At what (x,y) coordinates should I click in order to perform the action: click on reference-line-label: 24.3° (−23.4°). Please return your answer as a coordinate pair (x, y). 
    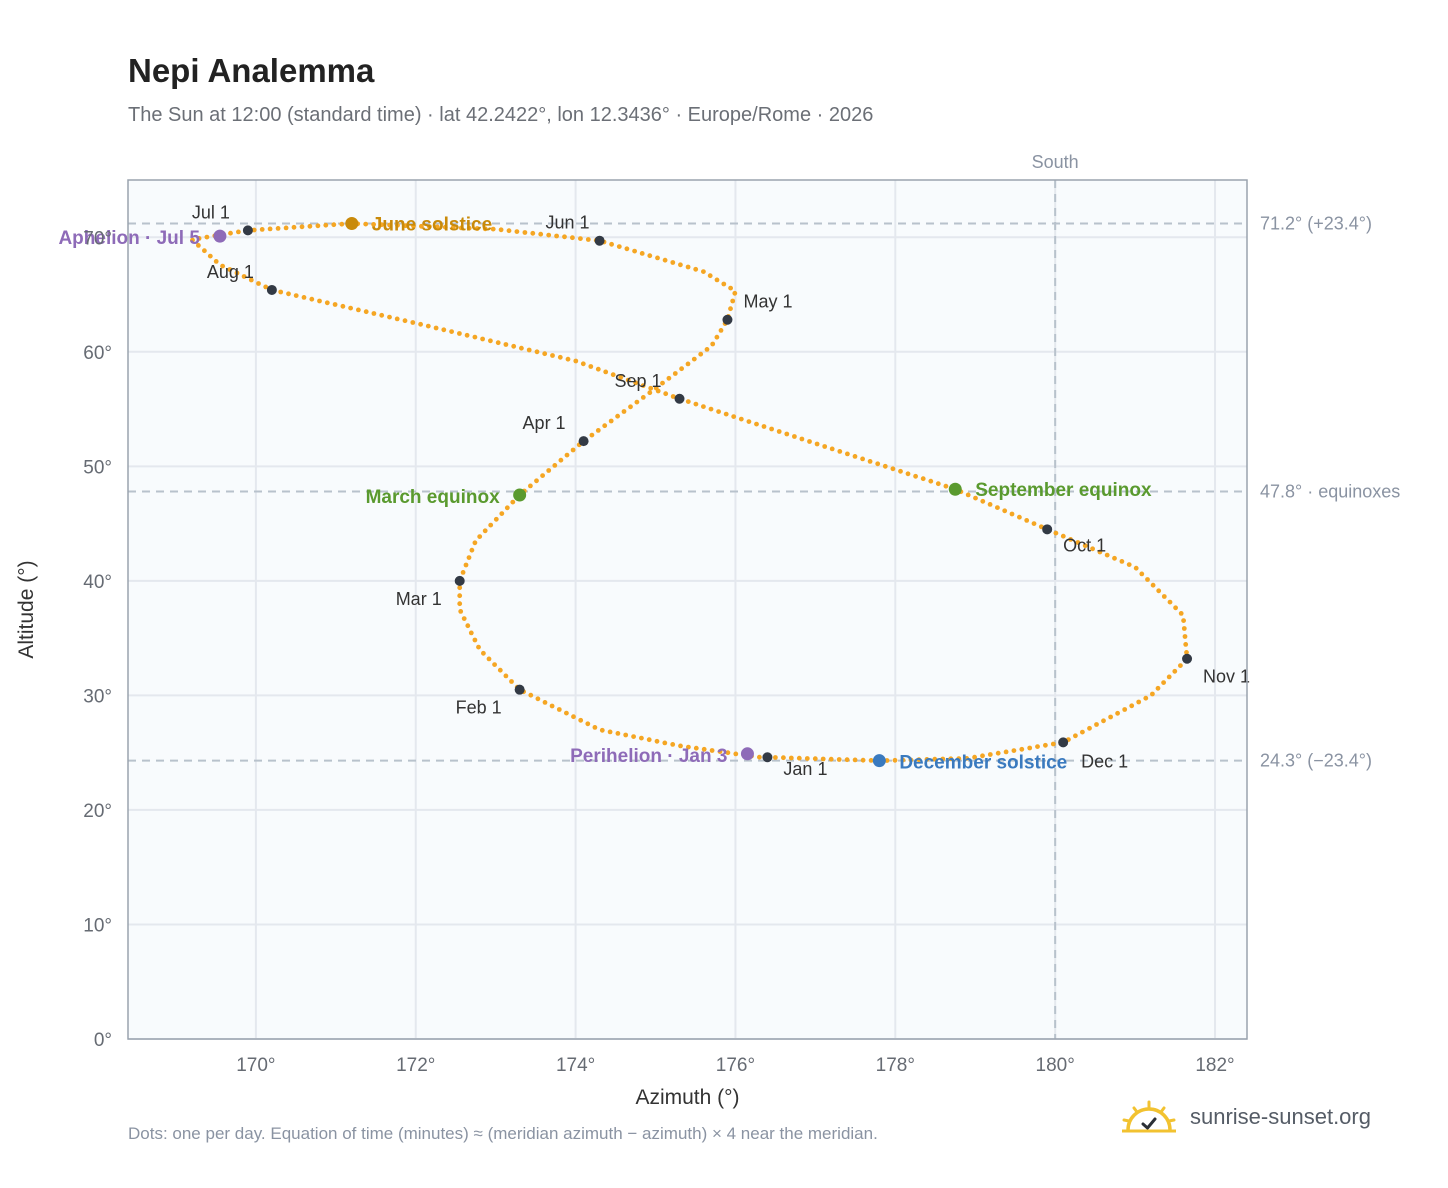
    Looking at the image, I should click on (1316, 761).